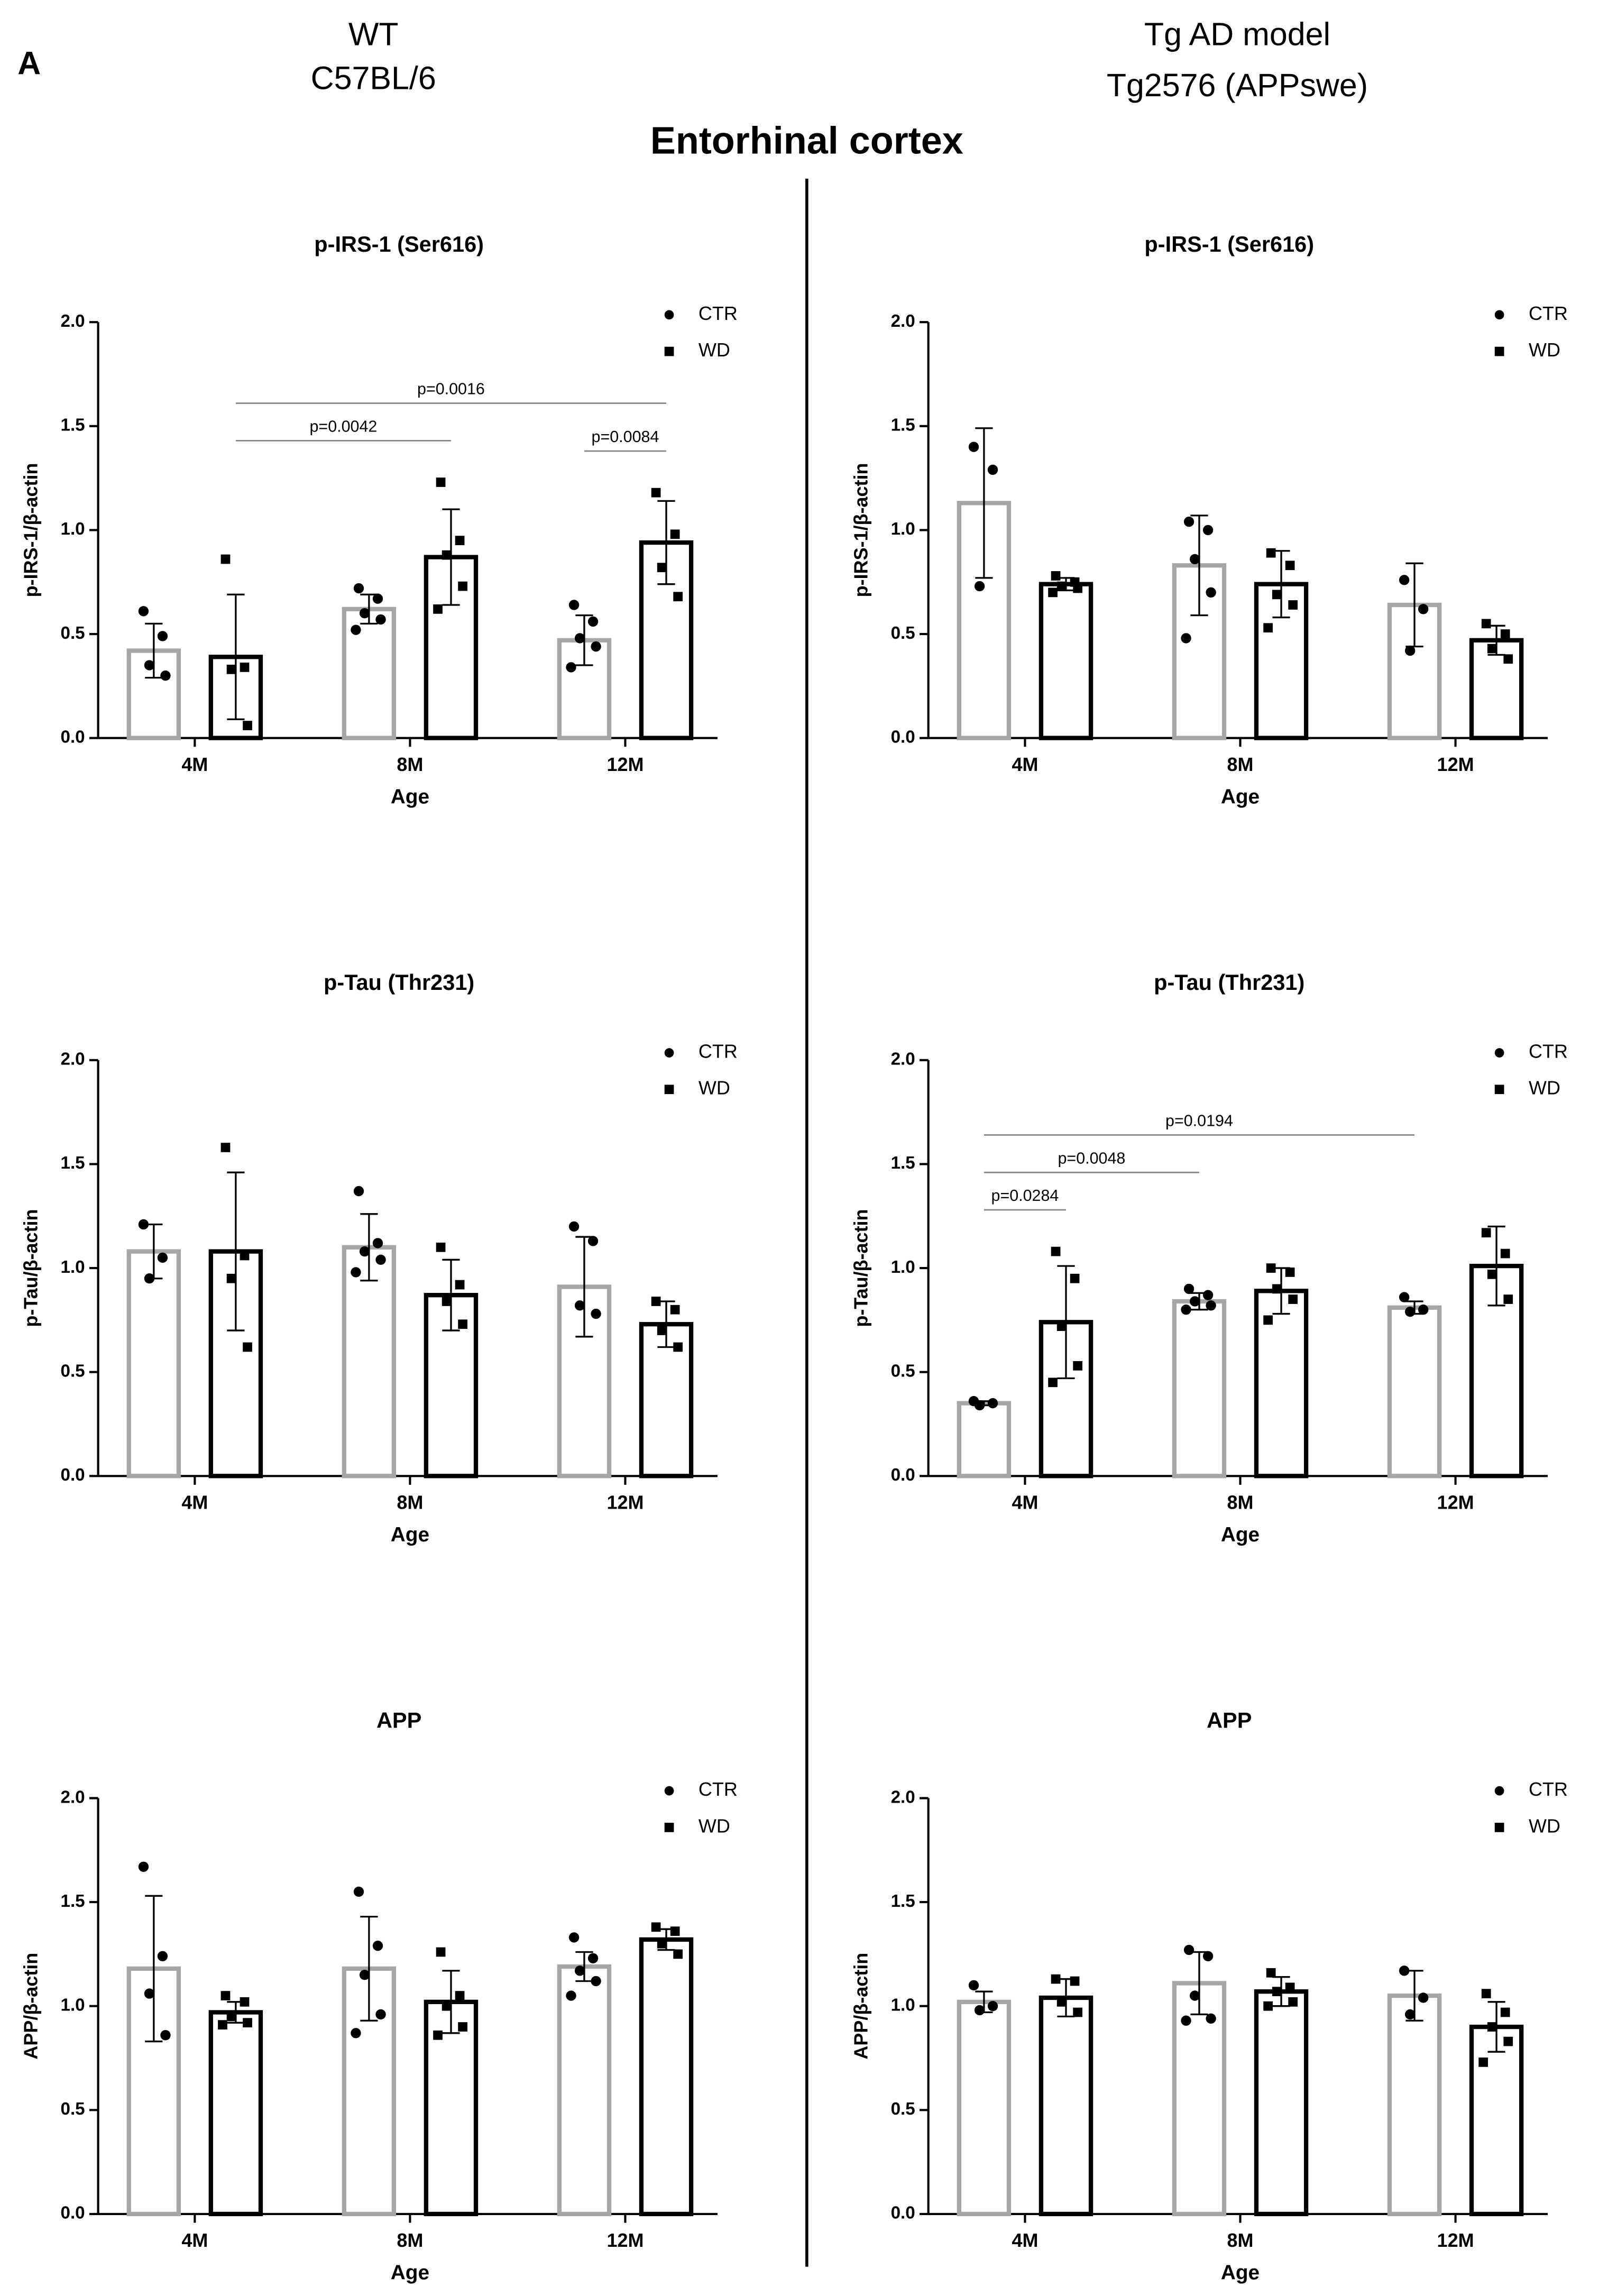 The height and width of the screenshot is (2296, 1599). Describe the element at coordinates (373, 34) in the screenshot. I see `group-title: WT` at that location.